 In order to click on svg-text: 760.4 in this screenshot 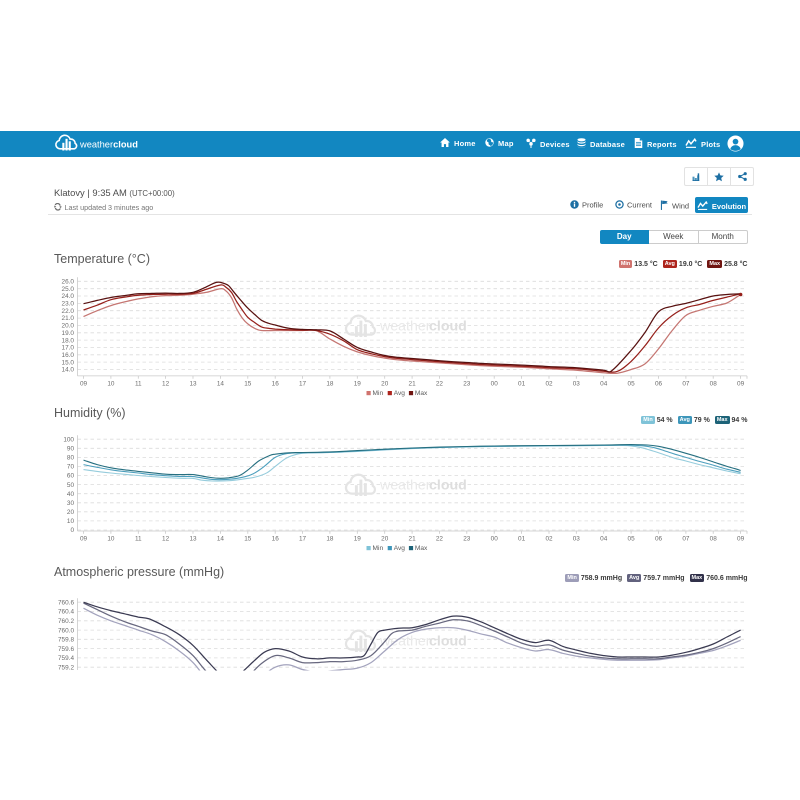, I will do `click(66, 612)`.